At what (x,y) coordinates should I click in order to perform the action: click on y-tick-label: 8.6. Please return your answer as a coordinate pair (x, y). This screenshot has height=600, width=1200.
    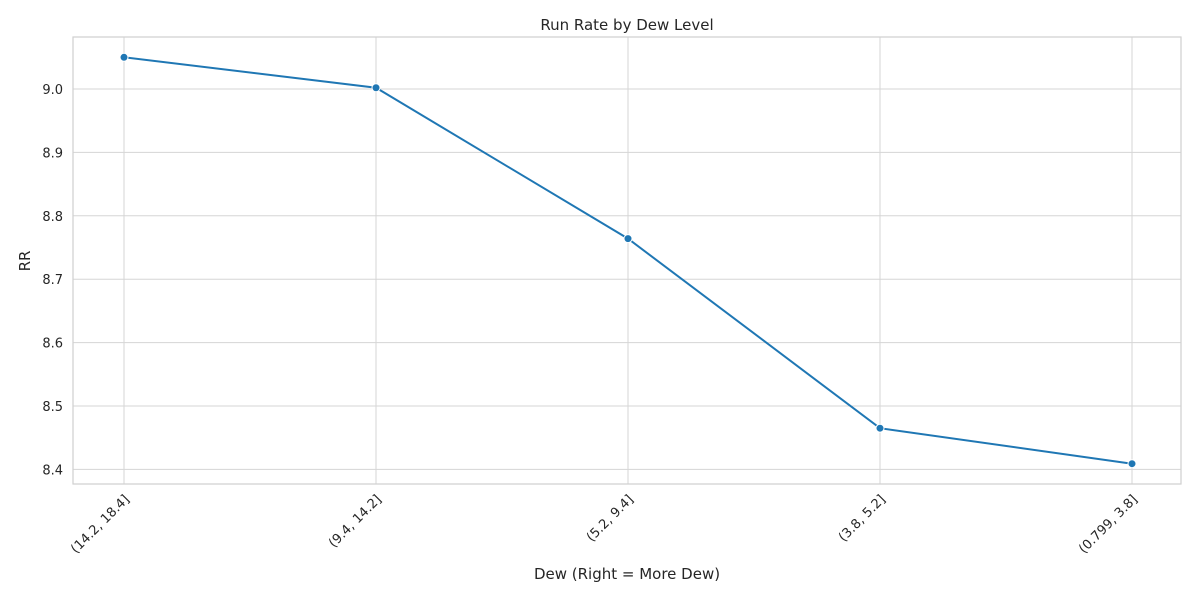
    Looking at the image, I should click on (52, 344).